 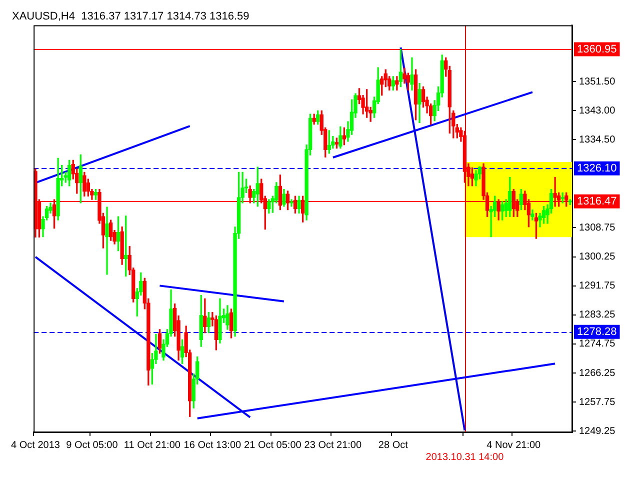 What do you see at coordinates (273, 445) in the screenshot?
I see `x-tick-label: 21 Oct 05:00` at bounding box center [273, 445].